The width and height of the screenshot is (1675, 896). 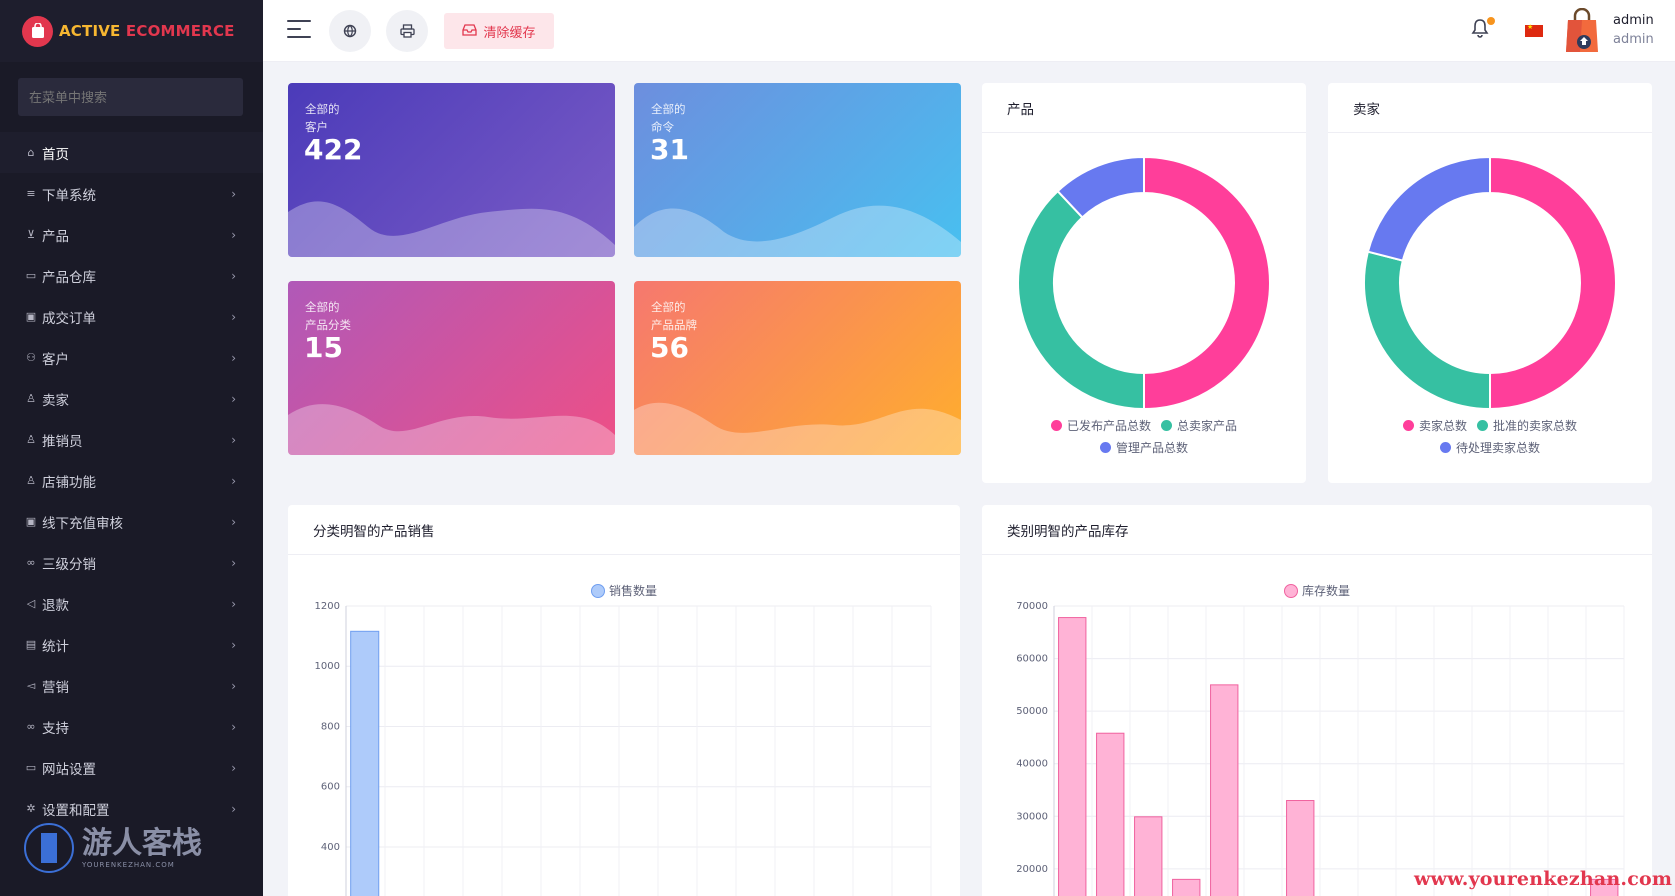 I want to click on y-tick-label: 800, so click(x=330, y=726).